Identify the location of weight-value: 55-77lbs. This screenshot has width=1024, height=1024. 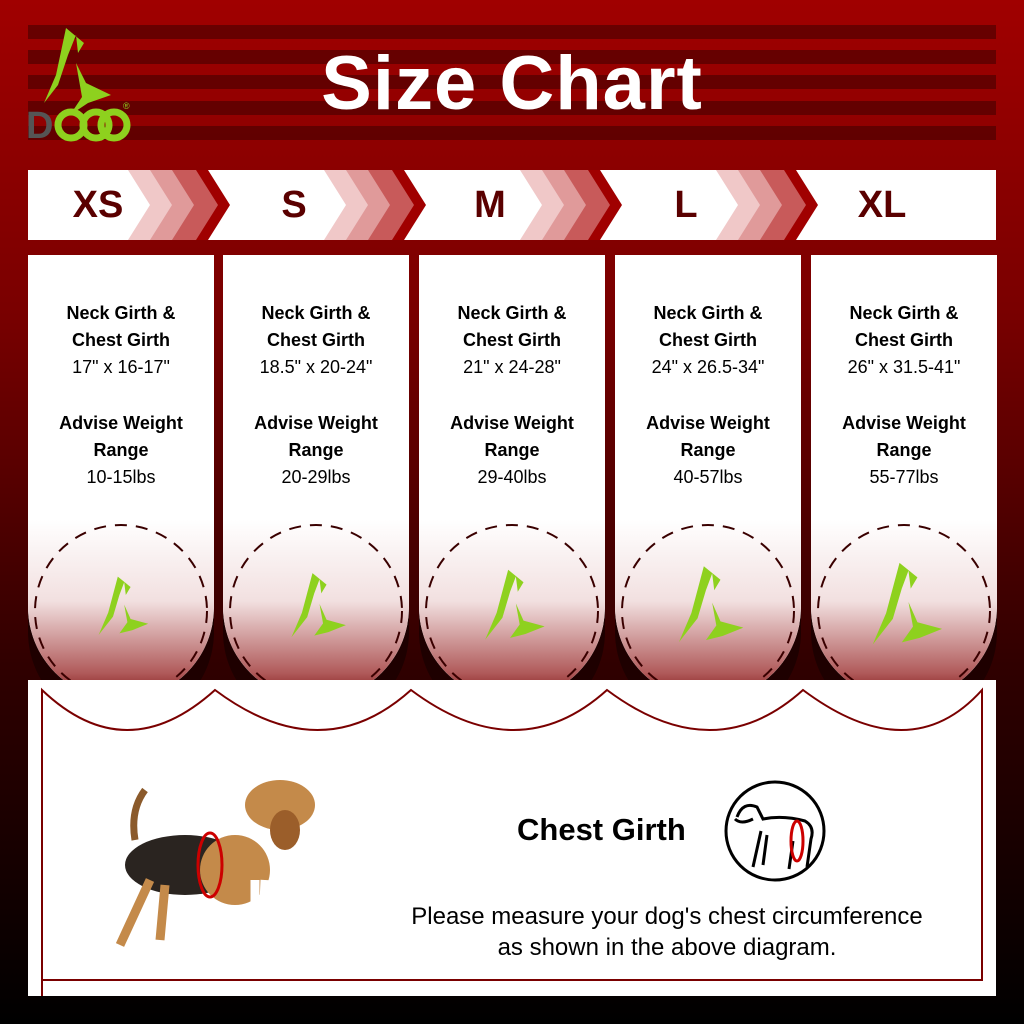
(904, 477).